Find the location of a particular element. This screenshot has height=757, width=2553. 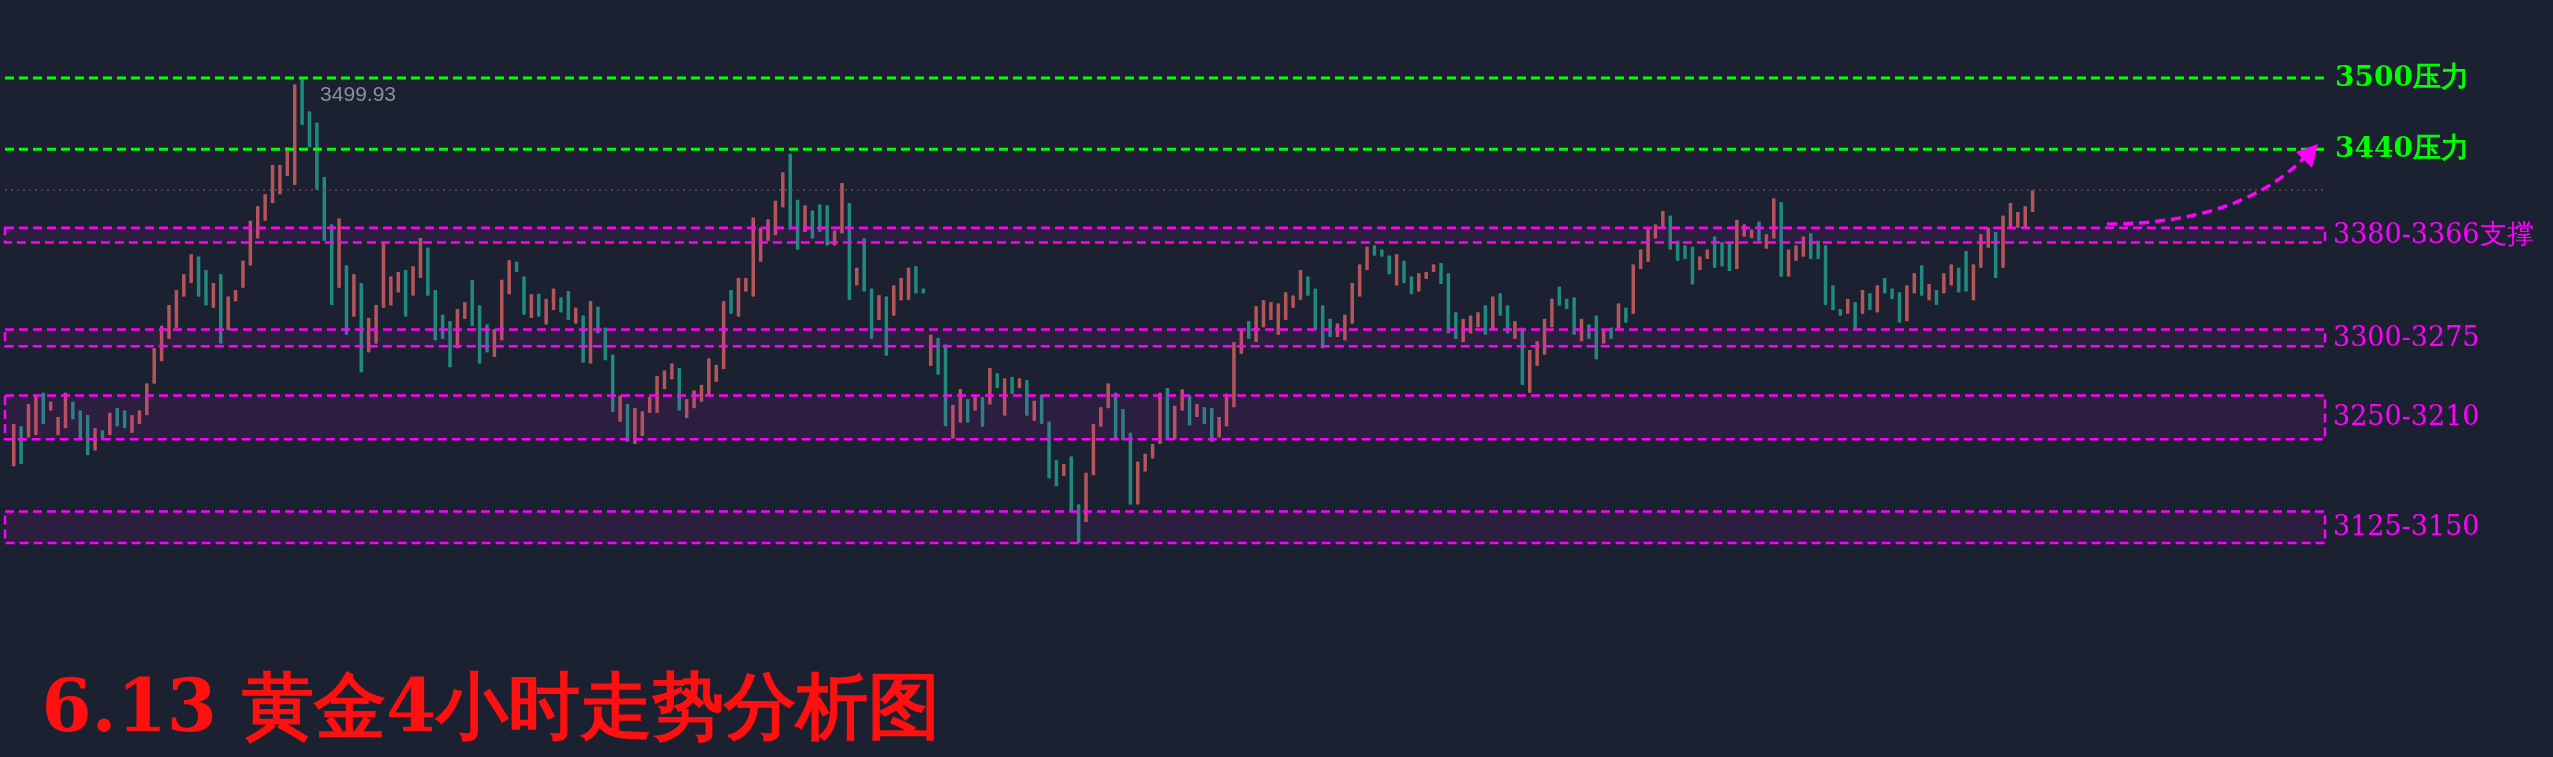

text: 6.13 黄金4小时走势分析图 is located at coordinates (491, 706).